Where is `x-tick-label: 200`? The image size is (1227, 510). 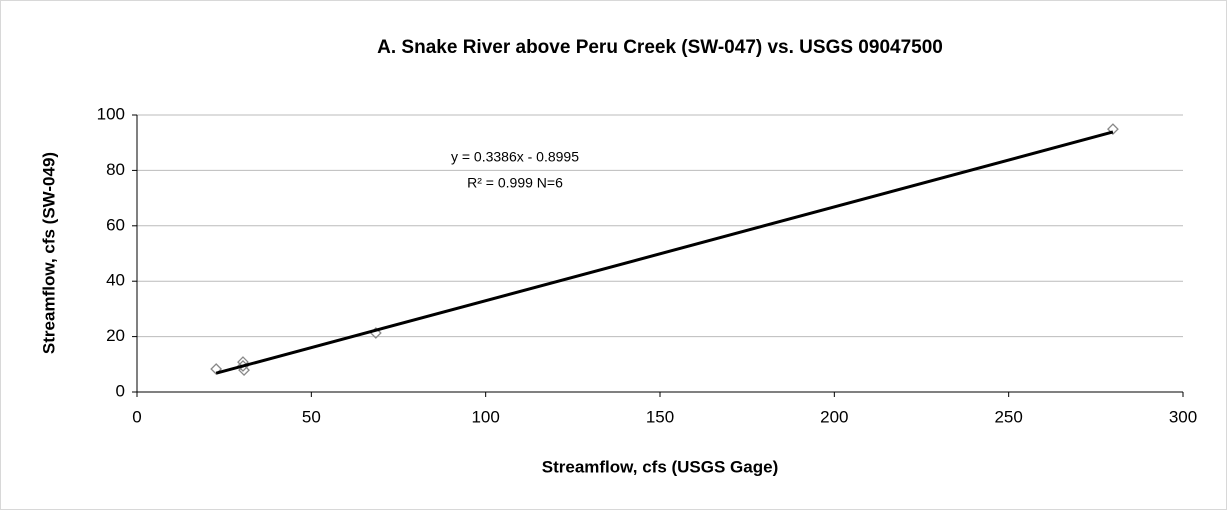 x-tick-label: 200 is located at coordinates (834, 416).